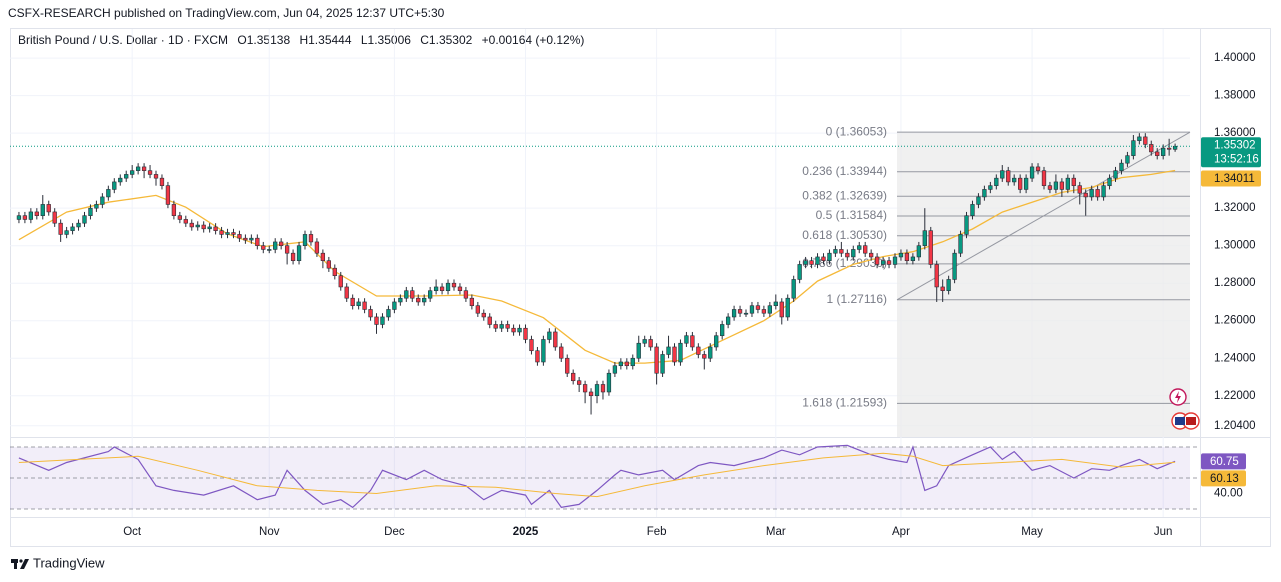 Image resolution: width=1281 pixels, height=582 pixels. I want to click on logo-stem, so click(15, 564).